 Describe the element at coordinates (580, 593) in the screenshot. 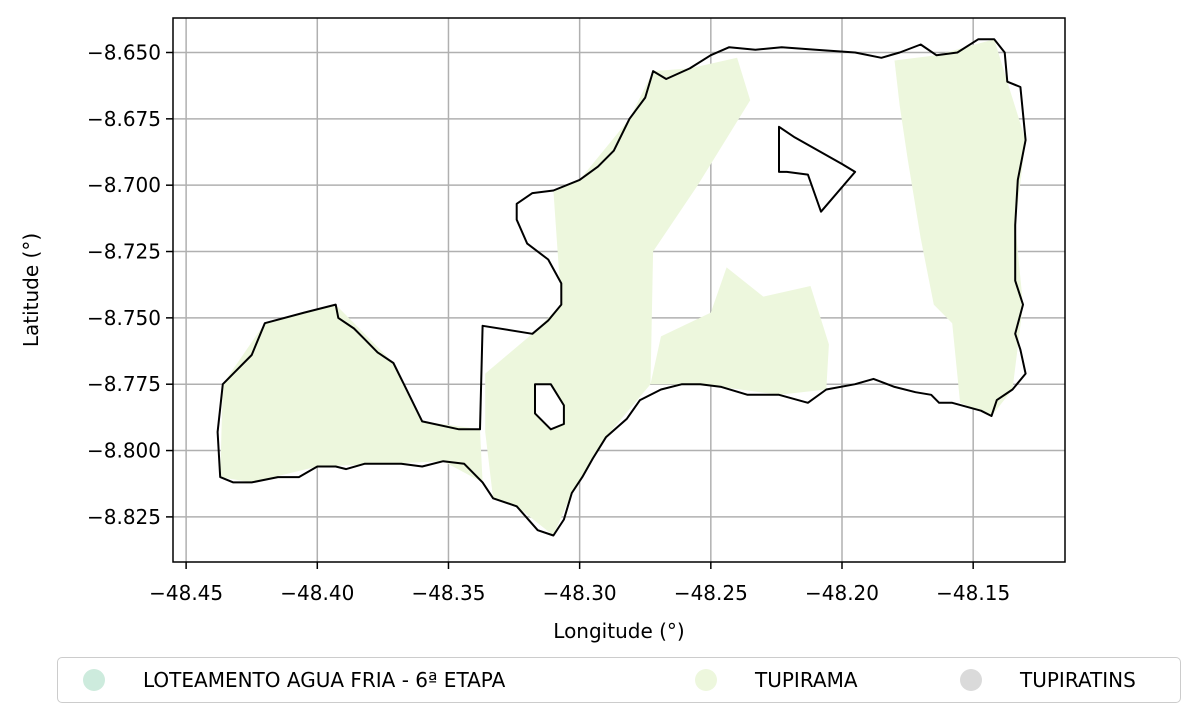

I see `x-tick-label: −48.30` at that location.